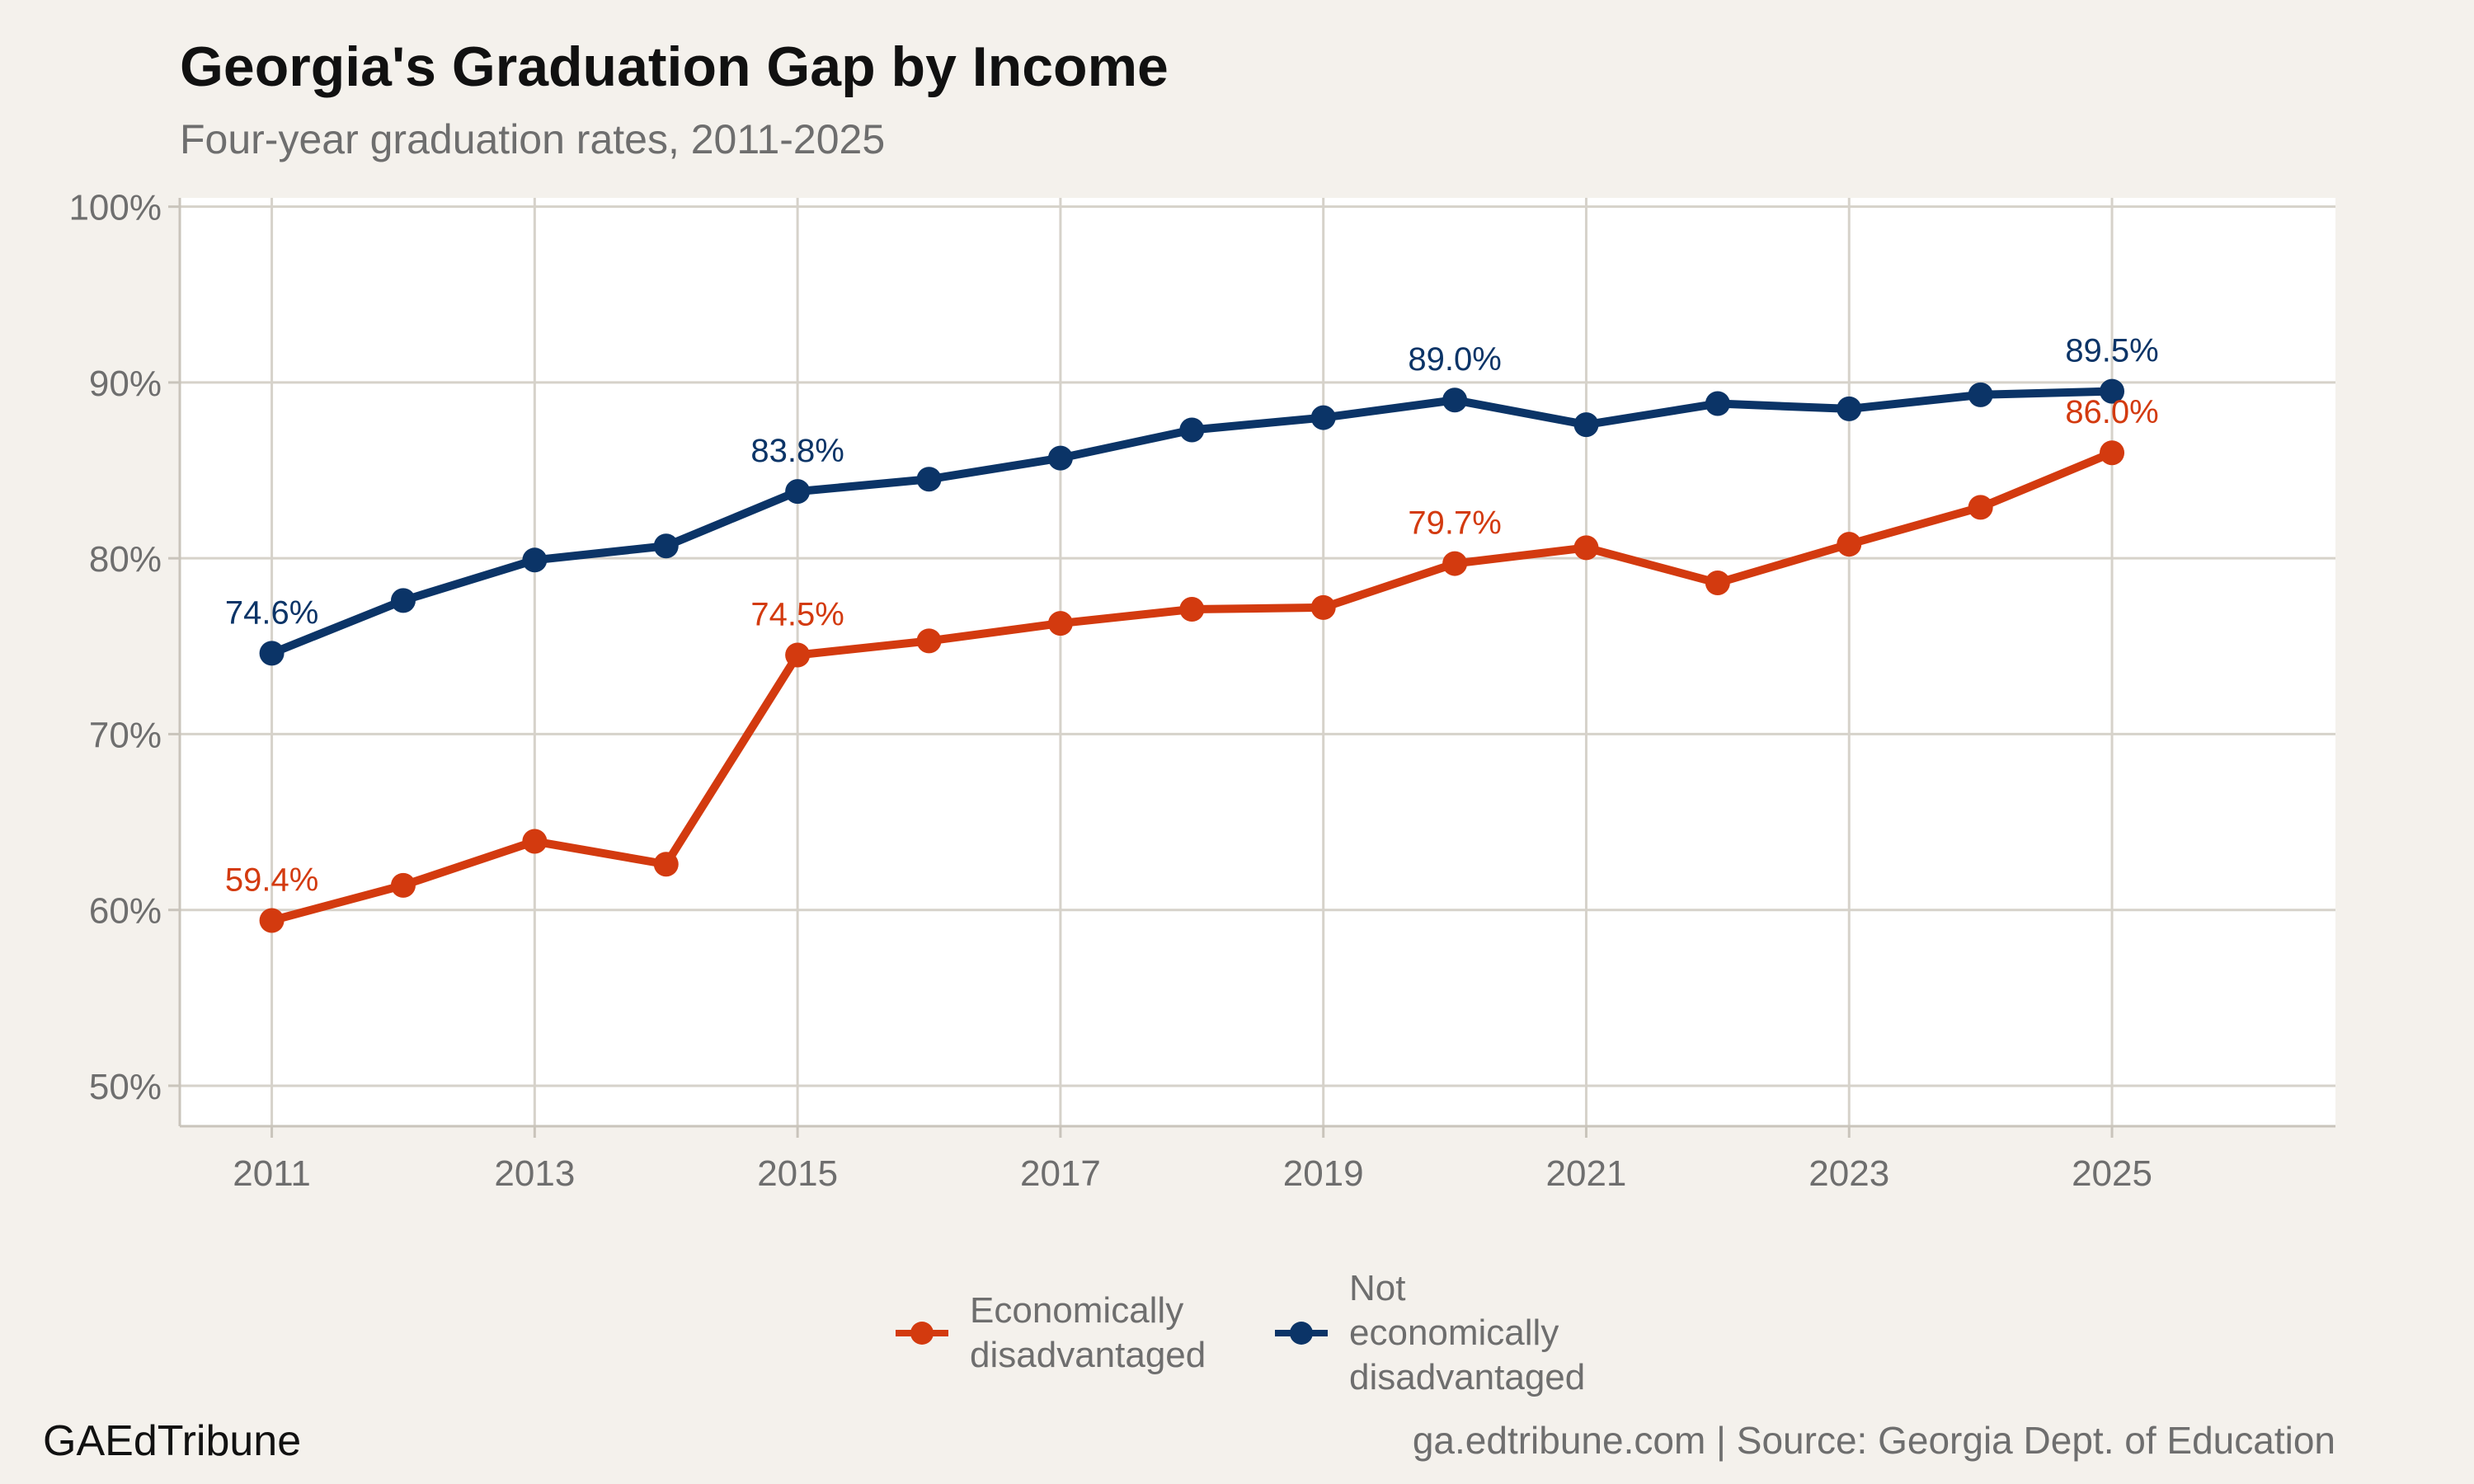 This screenshot has height=1484, width=2474. What do you see at coordinates (125, 1087) in the screenshot?
I see `y-tick-label: 50%` at bounding box center [125, 1087].